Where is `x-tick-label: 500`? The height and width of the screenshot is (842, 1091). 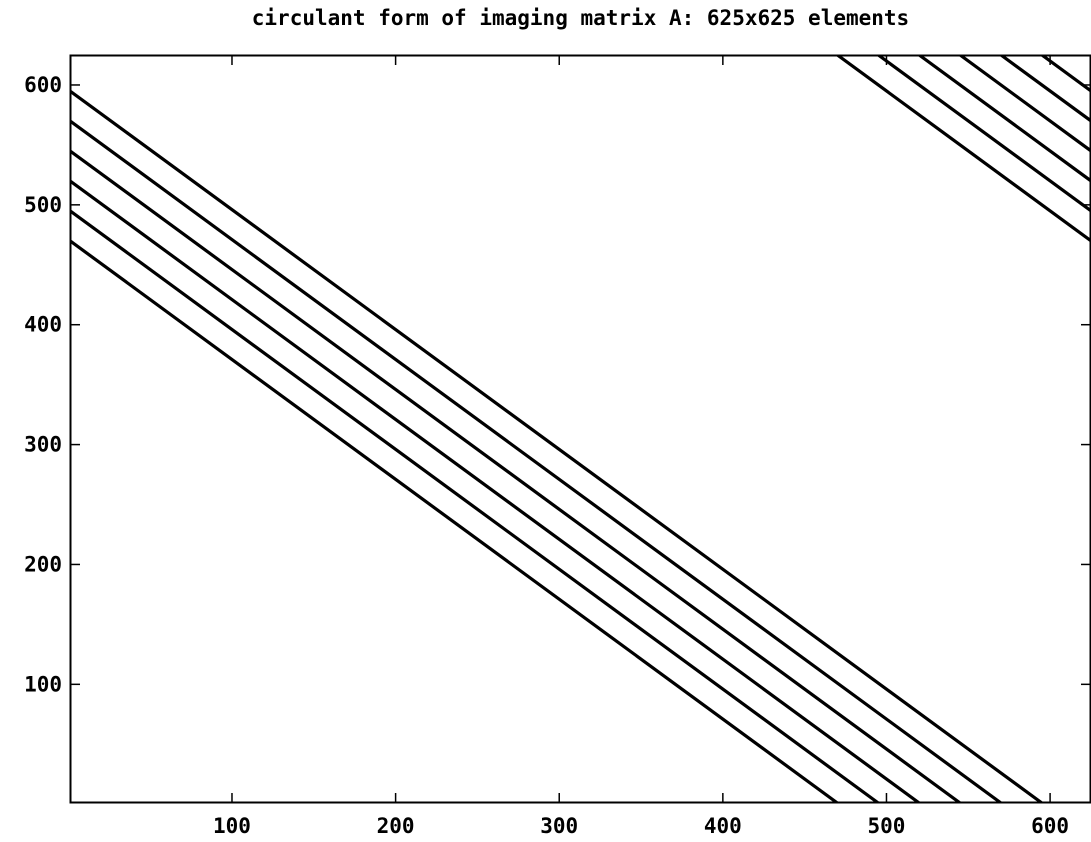 x-tick-label: 500 is located at coordinates (887, 826).